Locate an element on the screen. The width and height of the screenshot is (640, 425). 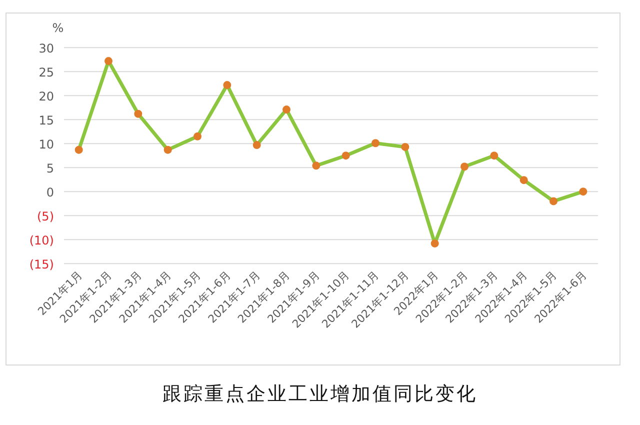
y-tick-label: 10 is located at coordinates (46, 145).